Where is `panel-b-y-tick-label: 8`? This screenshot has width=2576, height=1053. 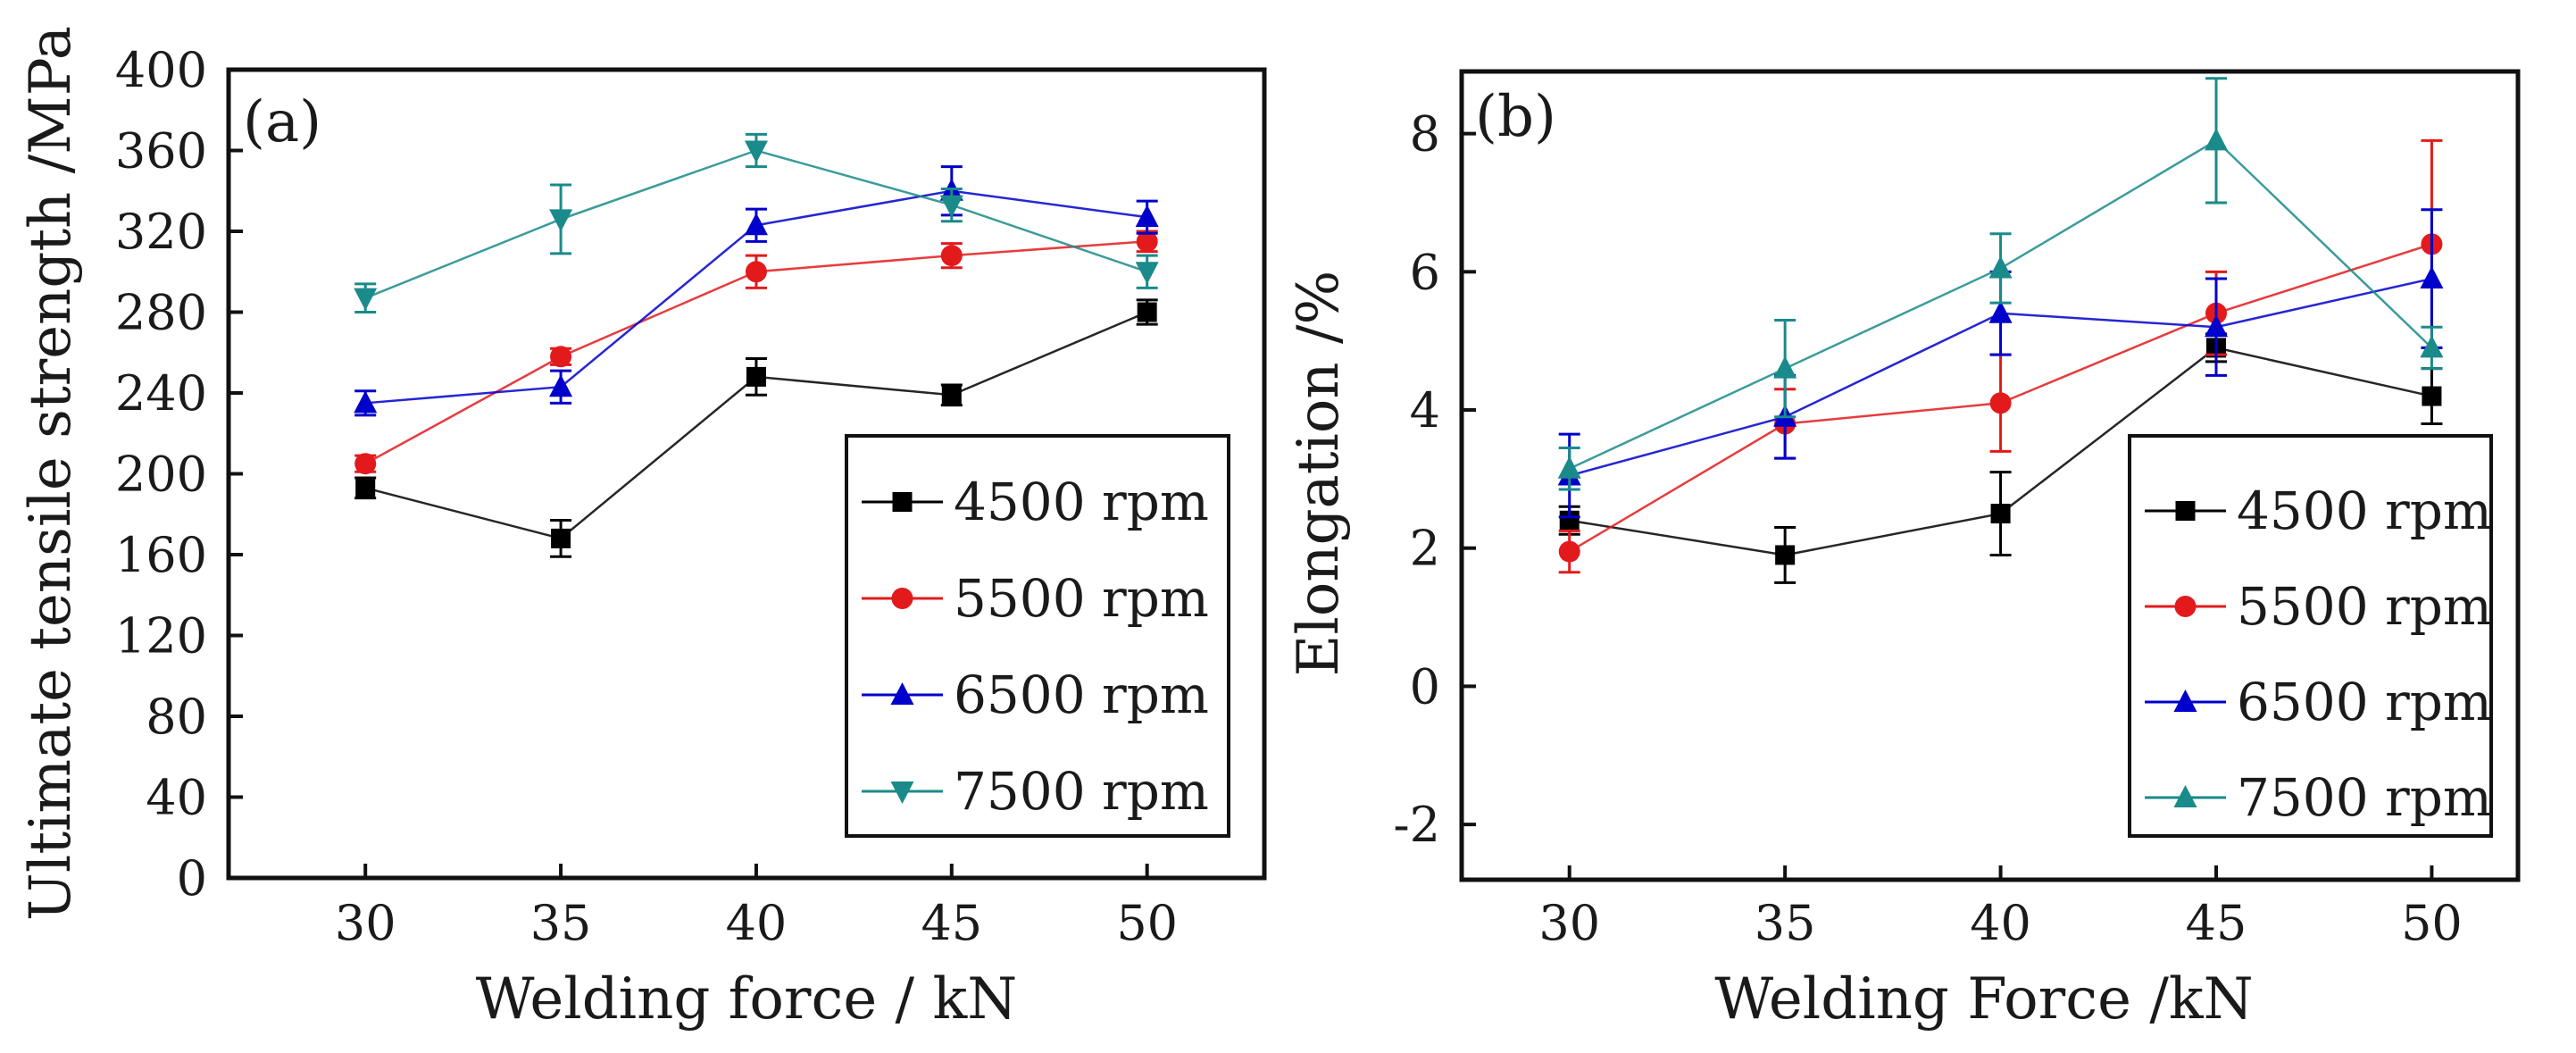
panel-b-y-tick-label: 8 is located at coordinates (1425, 134).